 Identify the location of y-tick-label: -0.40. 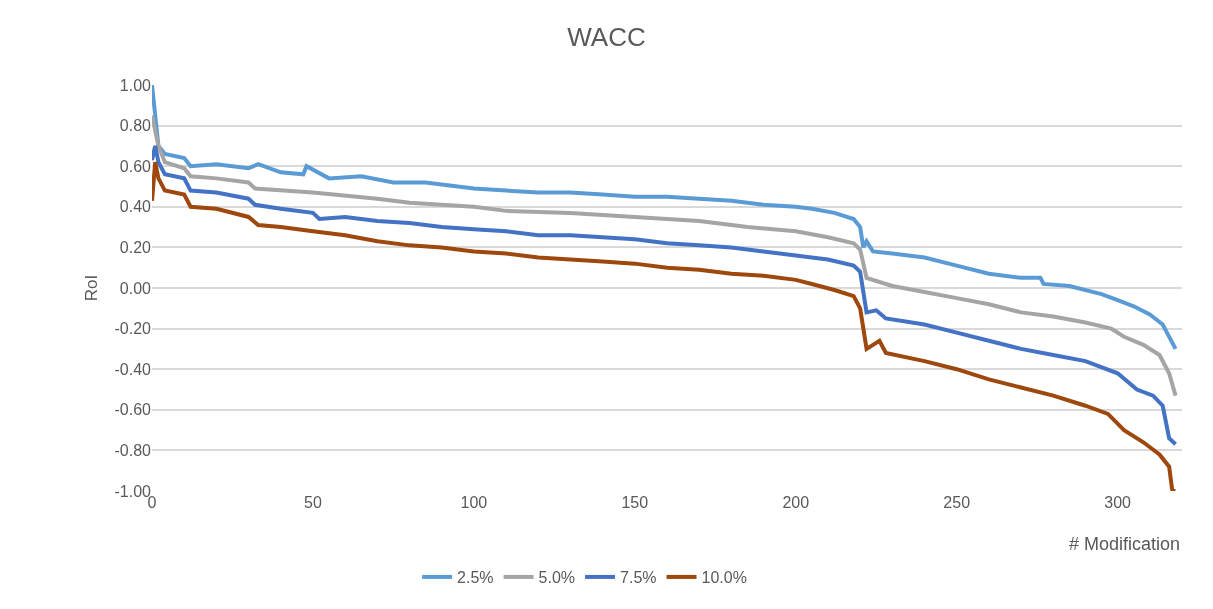
(133, 369).